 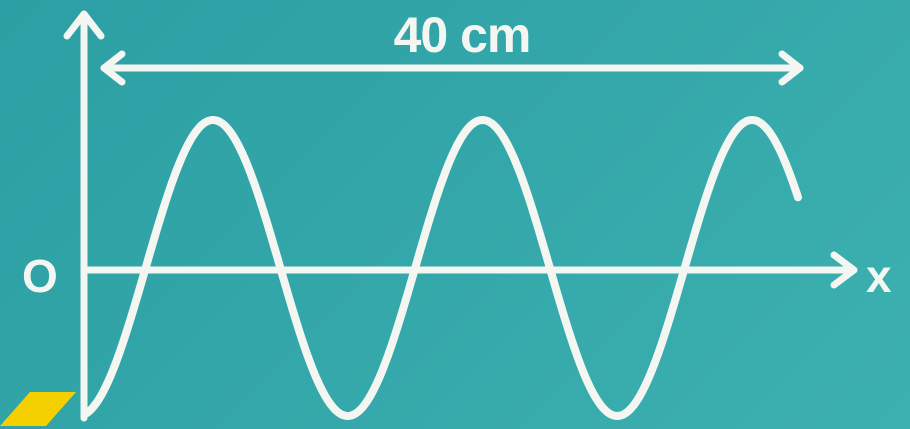 I want to click on dimension-arrow, so click(x=452, y=68).